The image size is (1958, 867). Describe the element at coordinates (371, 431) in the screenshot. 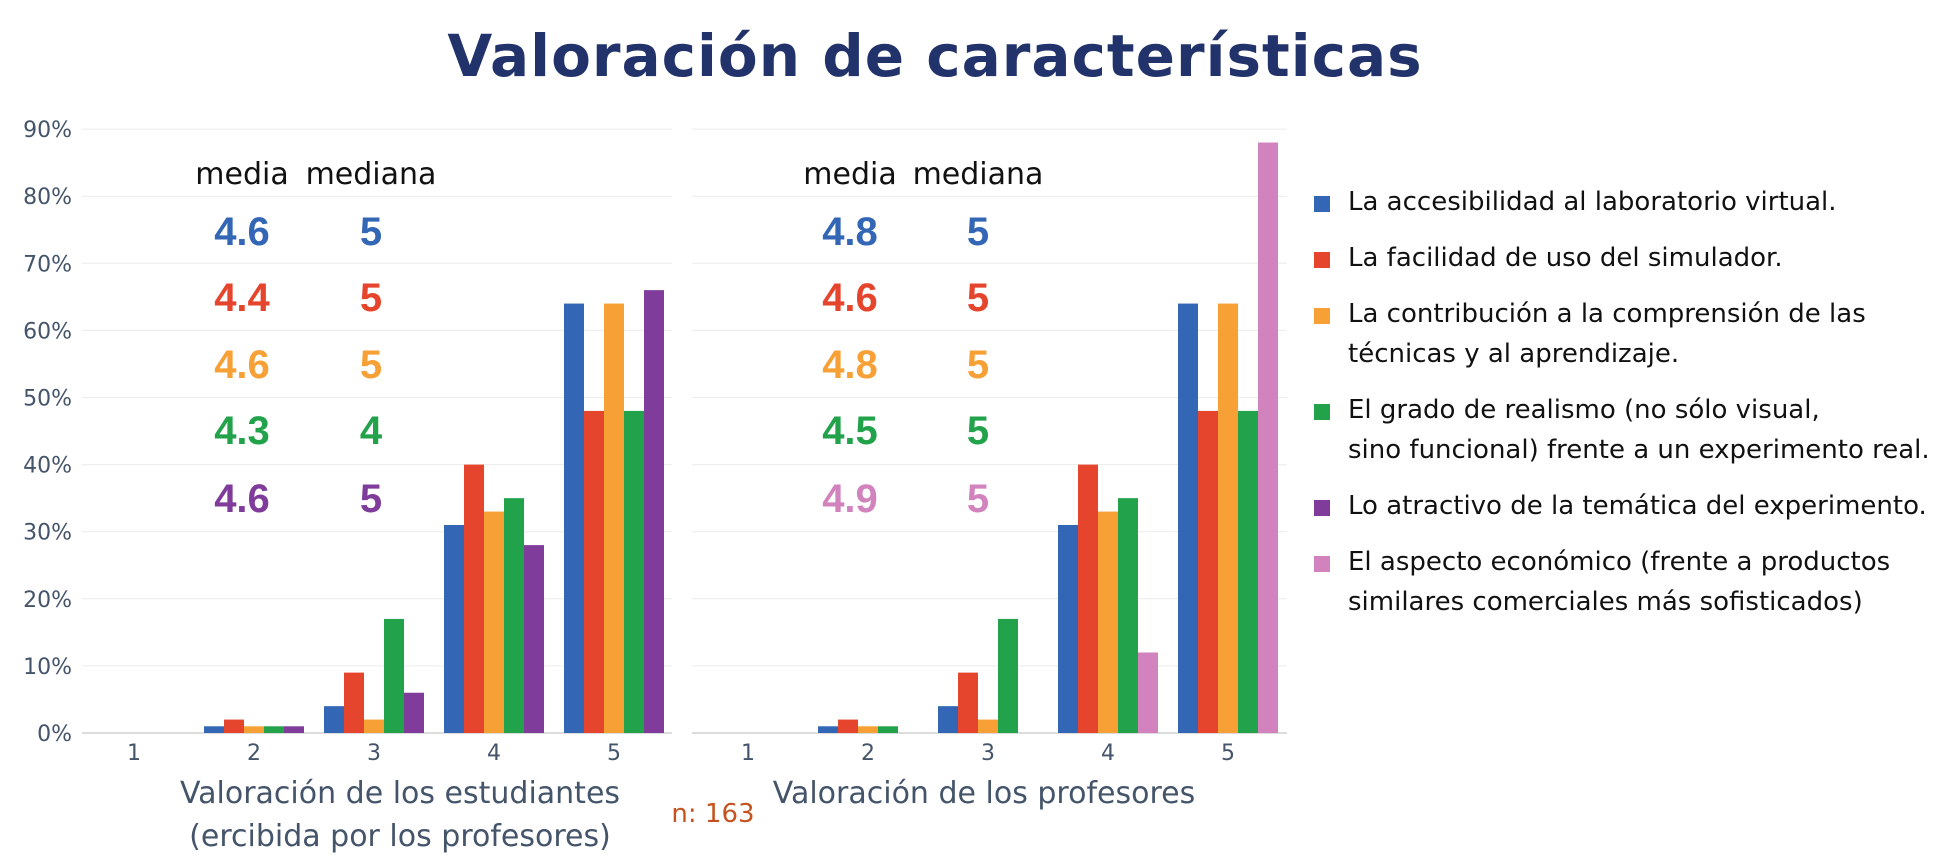

I see `mediana-value: 4` at that location.